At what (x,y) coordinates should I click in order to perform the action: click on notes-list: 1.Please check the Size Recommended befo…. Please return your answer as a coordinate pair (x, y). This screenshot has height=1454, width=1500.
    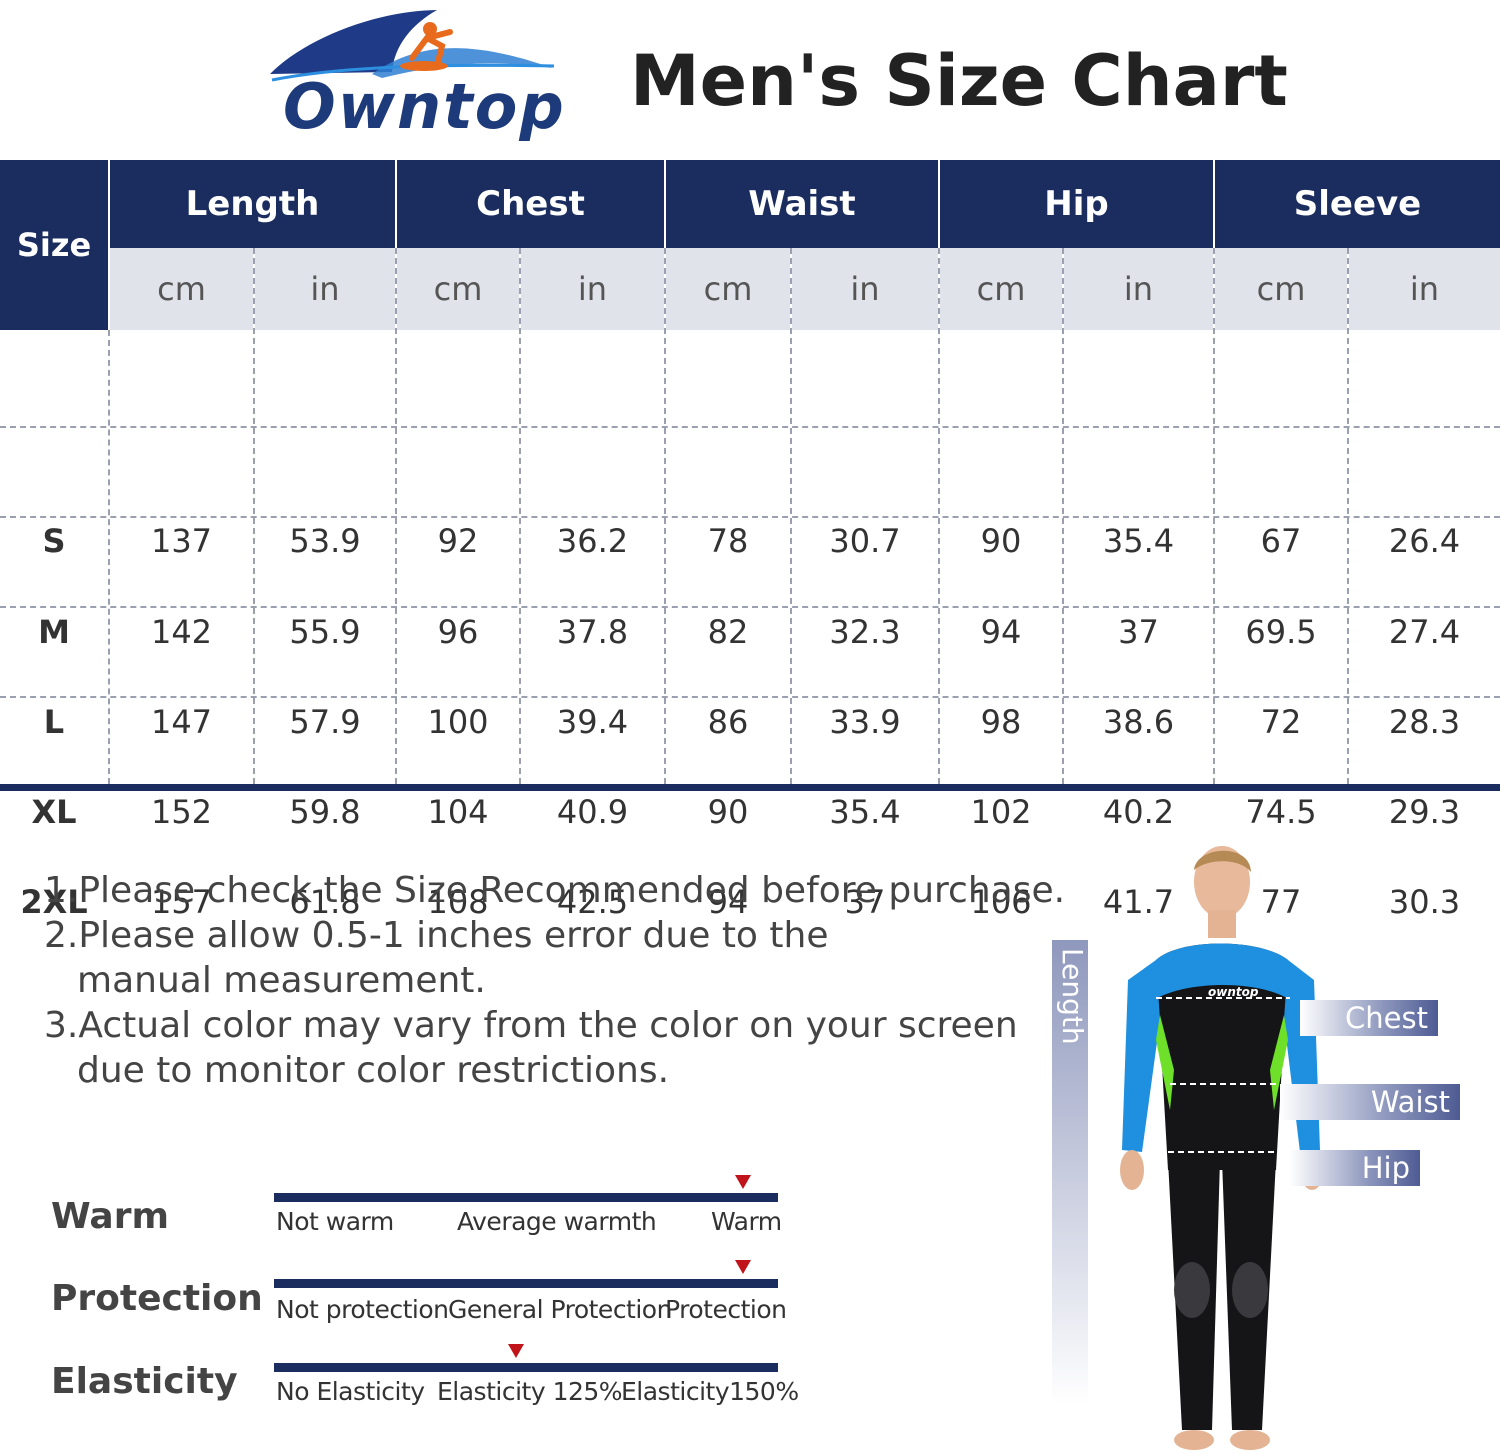
    Looking at the image, I should click on (554, 980).